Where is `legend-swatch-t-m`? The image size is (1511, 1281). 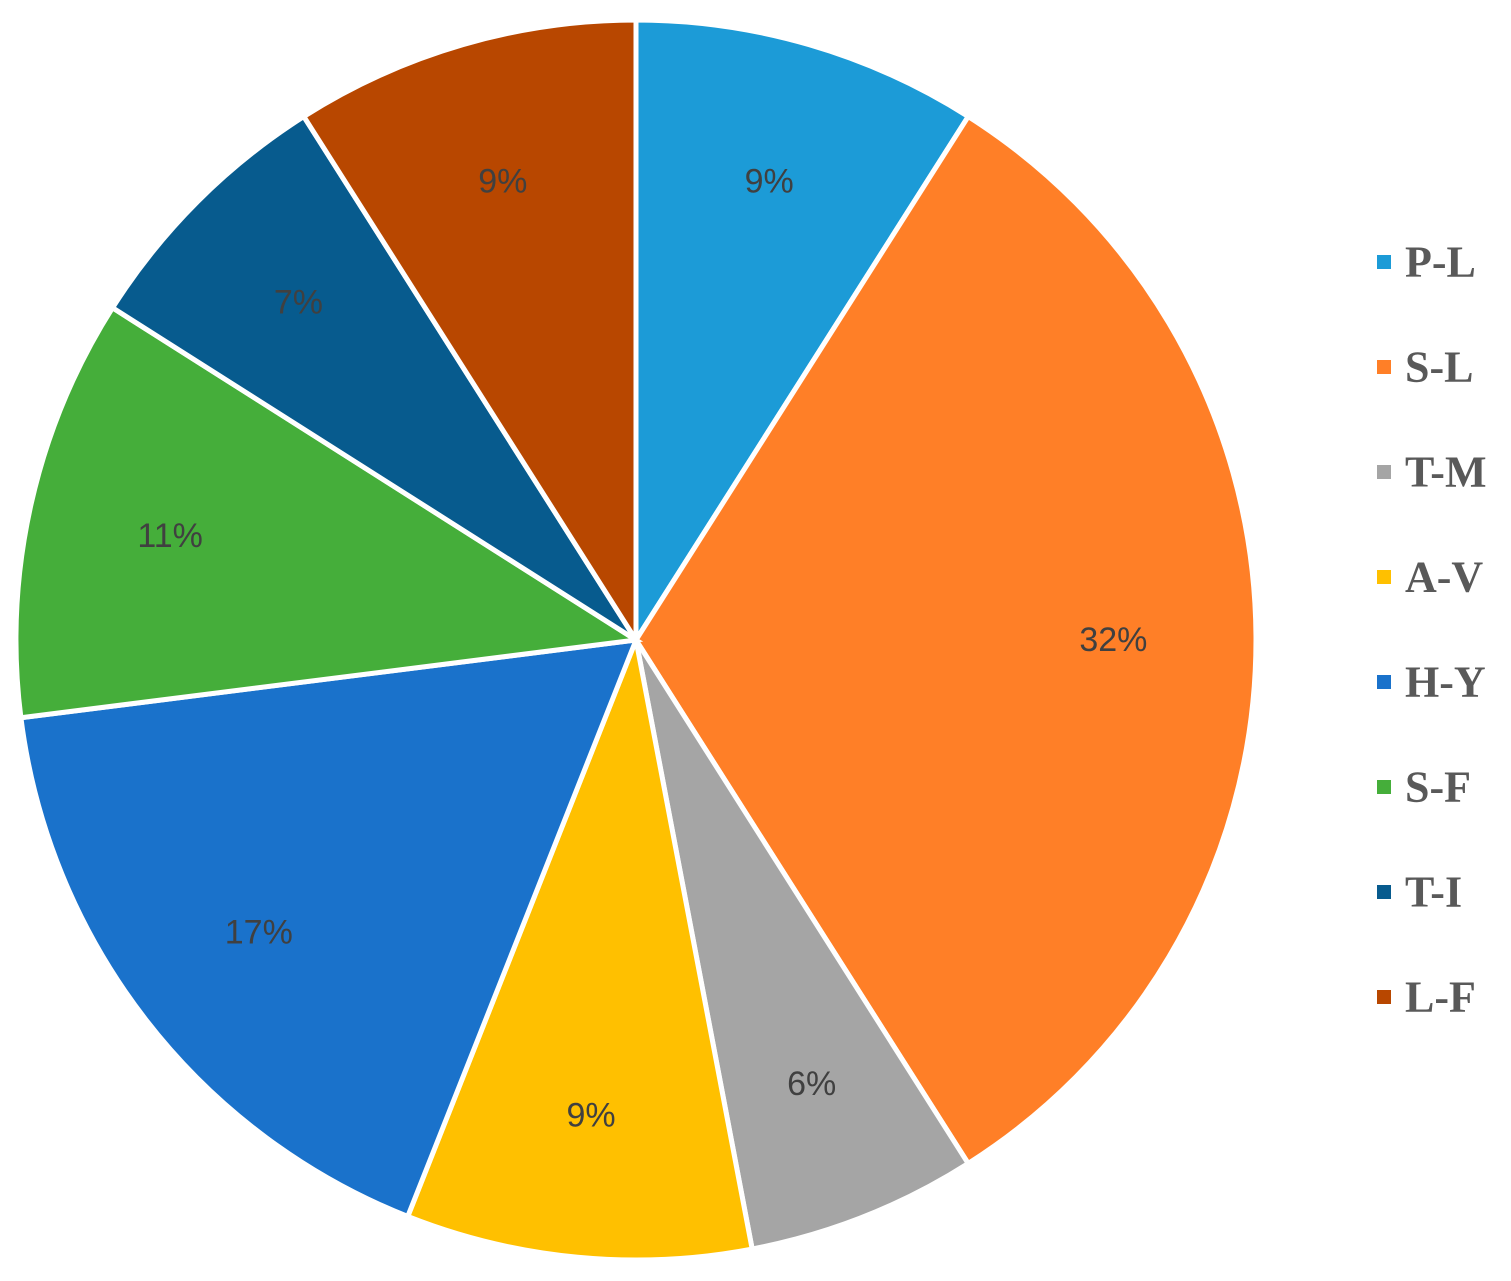 legend-swatch-t-m is located at coordinates (1384, 472).